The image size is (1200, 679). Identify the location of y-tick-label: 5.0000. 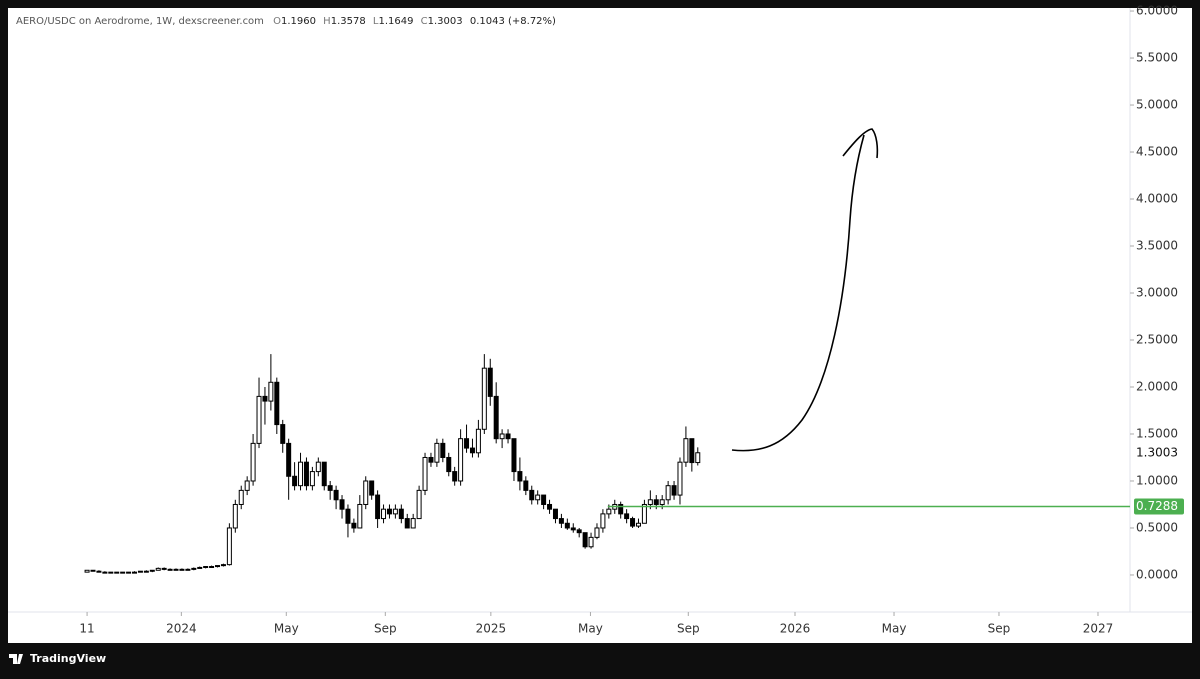
(1157, 105).